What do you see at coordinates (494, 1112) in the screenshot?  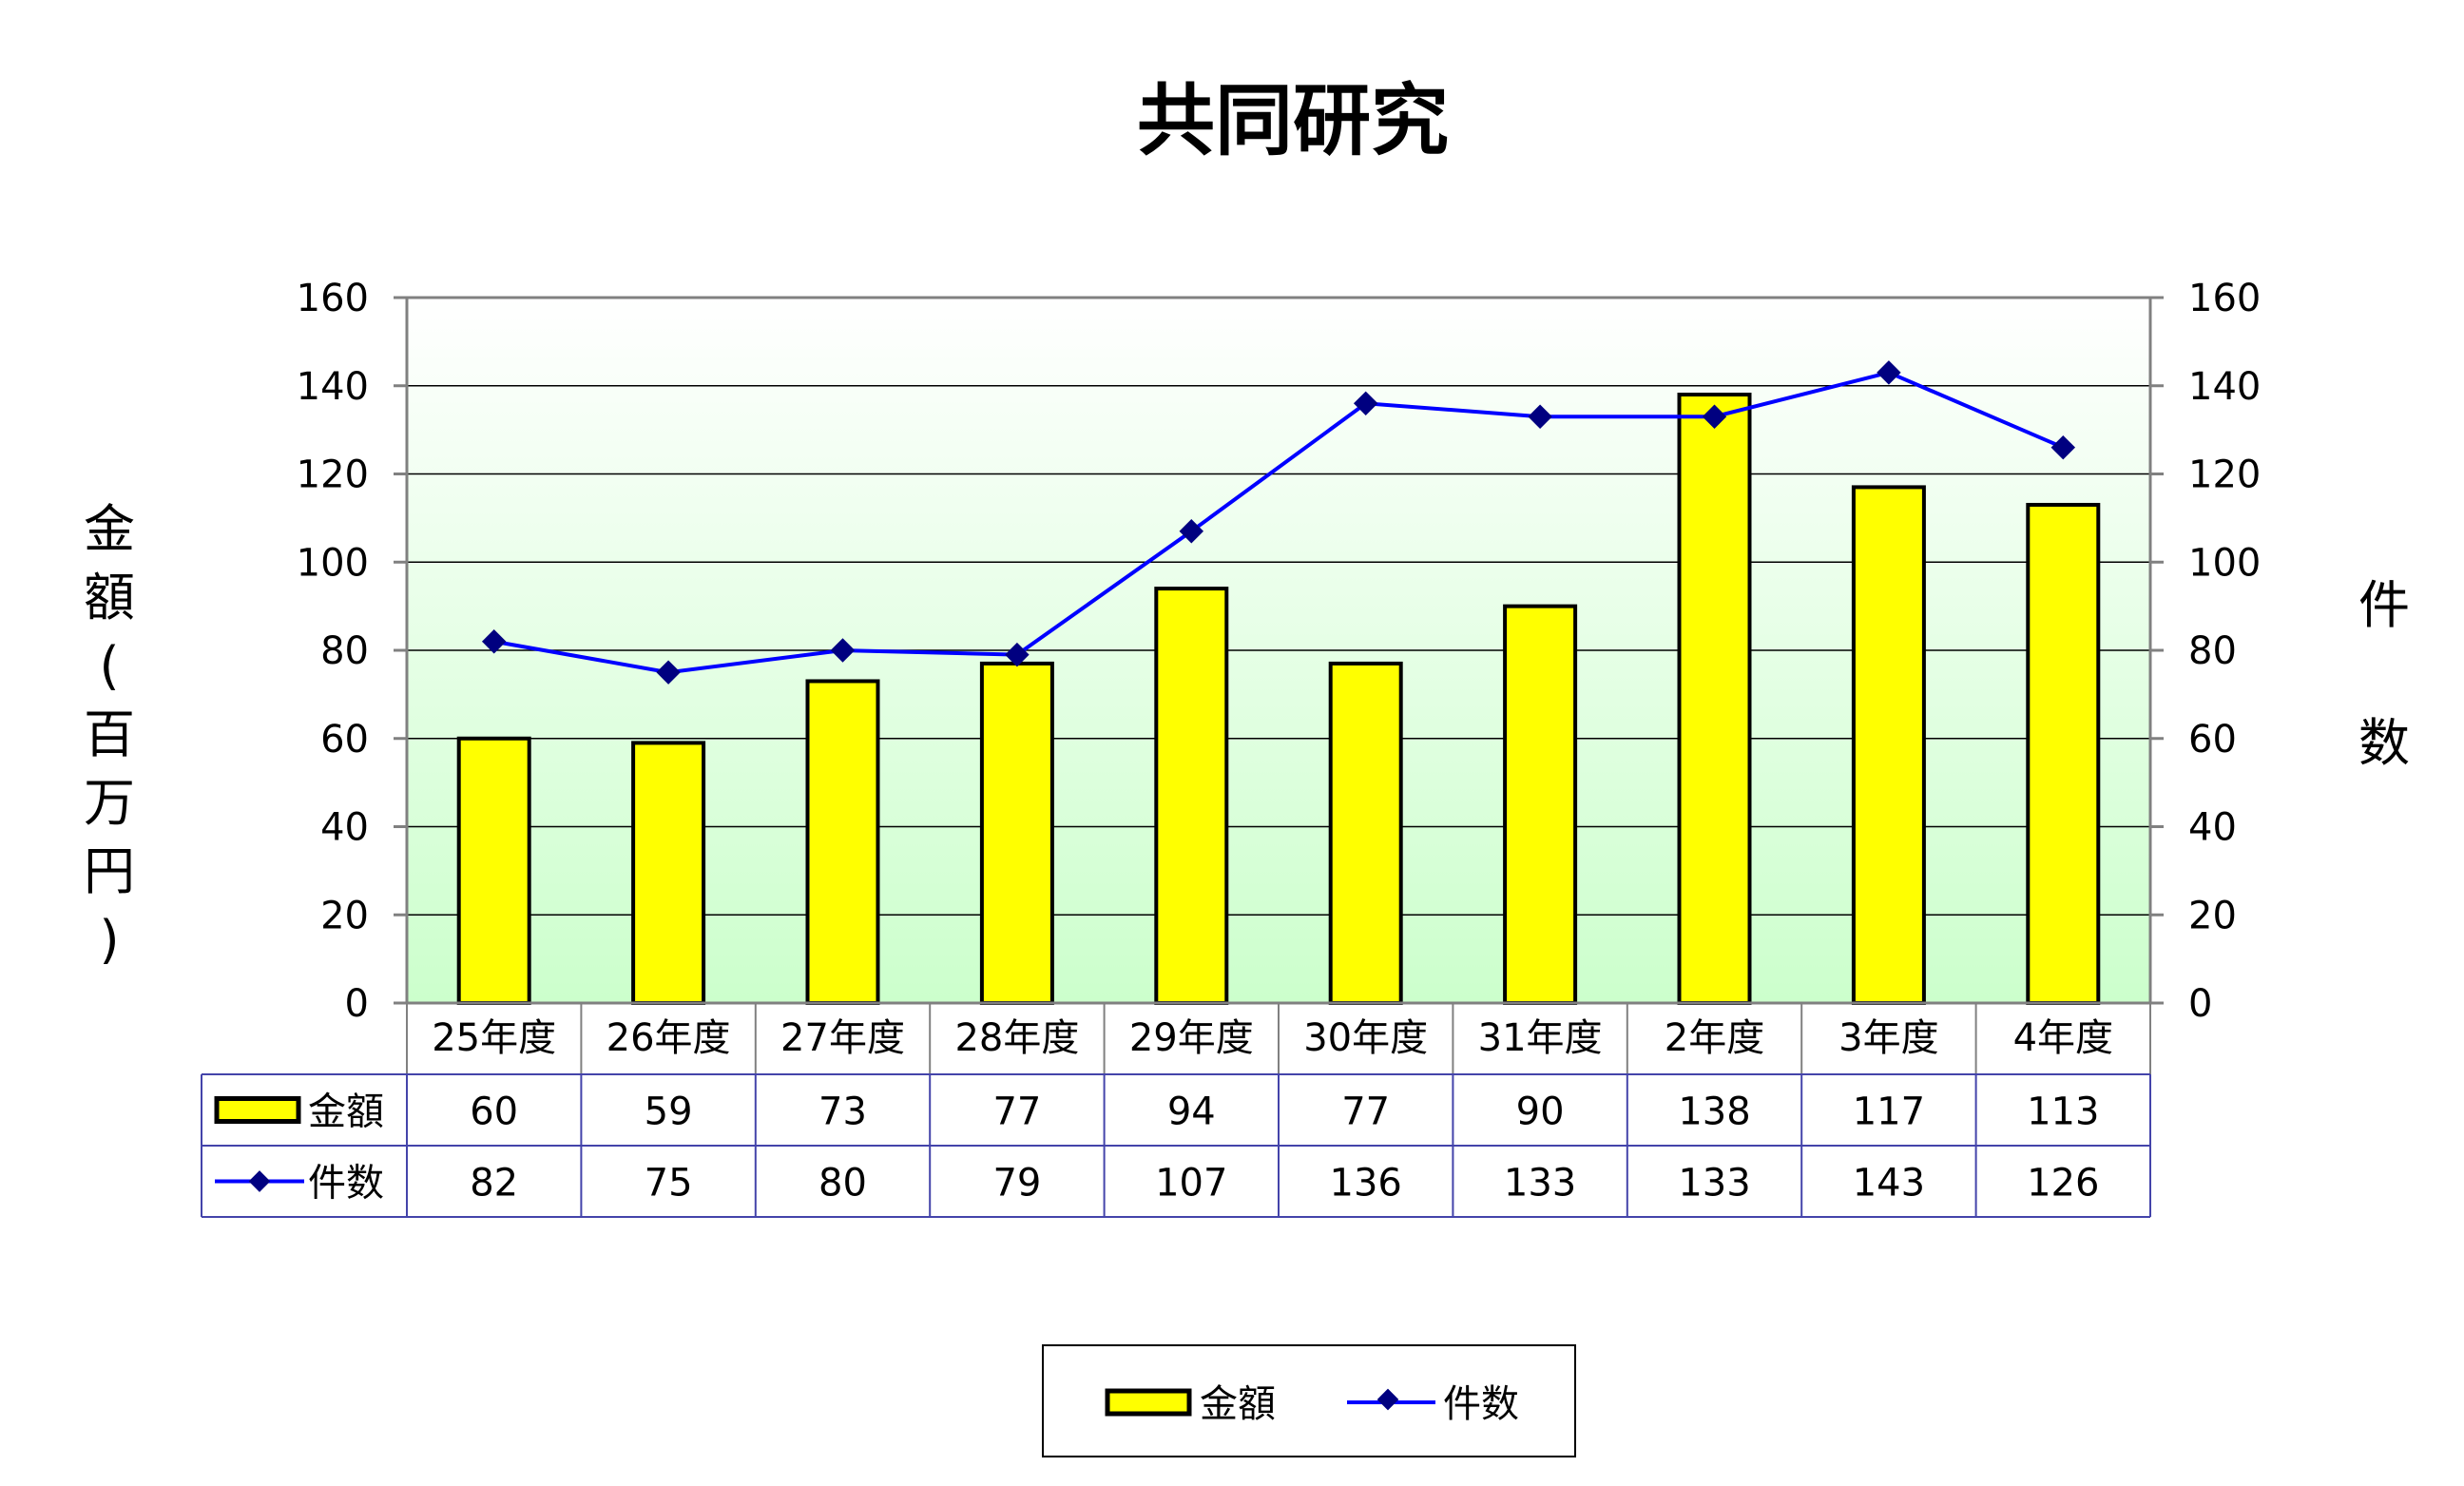 I see `table-cell-value: 60` at bounding box center [494, 1112].